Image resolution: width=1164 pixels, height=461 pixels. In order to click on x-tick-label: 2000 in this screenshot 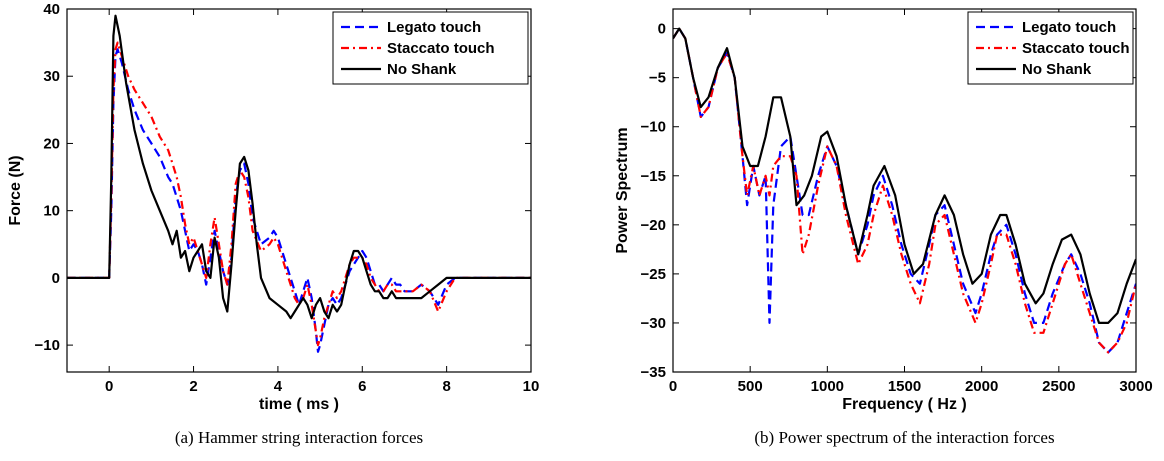, I will do `click(981, 386)`.